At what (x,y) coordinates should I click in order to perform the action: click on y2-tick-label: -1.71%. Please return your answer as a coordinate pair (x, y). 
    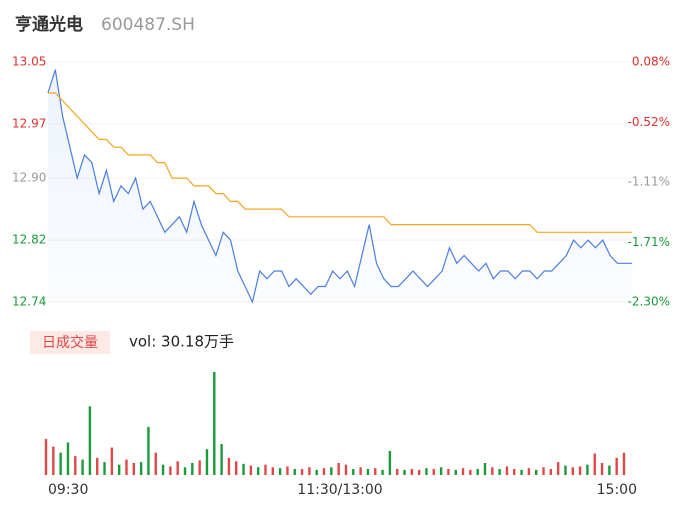
    Looking at the image, I should click on (649, 242).